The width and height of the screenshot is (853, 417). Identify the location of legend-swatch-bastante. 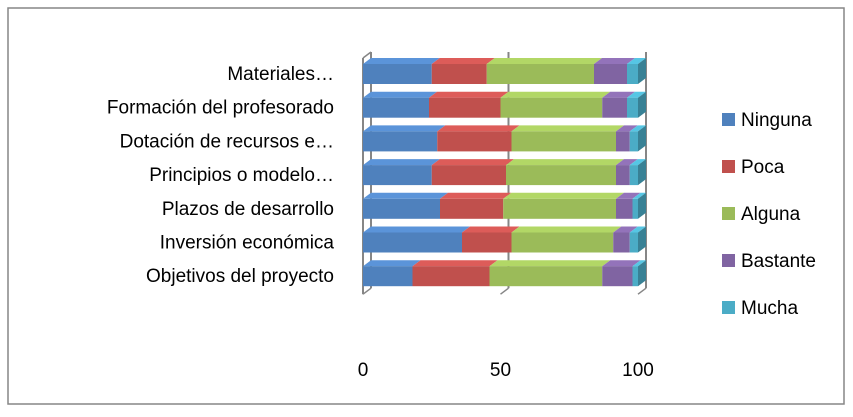
(728, 260).